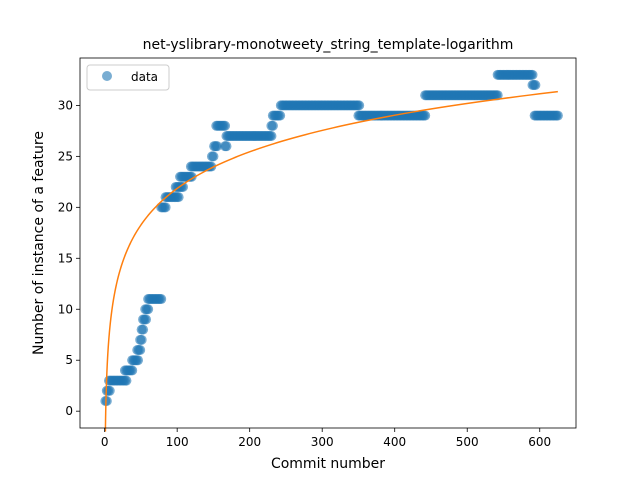  Describe the element at coordinates (65, 258) in the screenshot. I see `y-tick-label: 15` at that location.